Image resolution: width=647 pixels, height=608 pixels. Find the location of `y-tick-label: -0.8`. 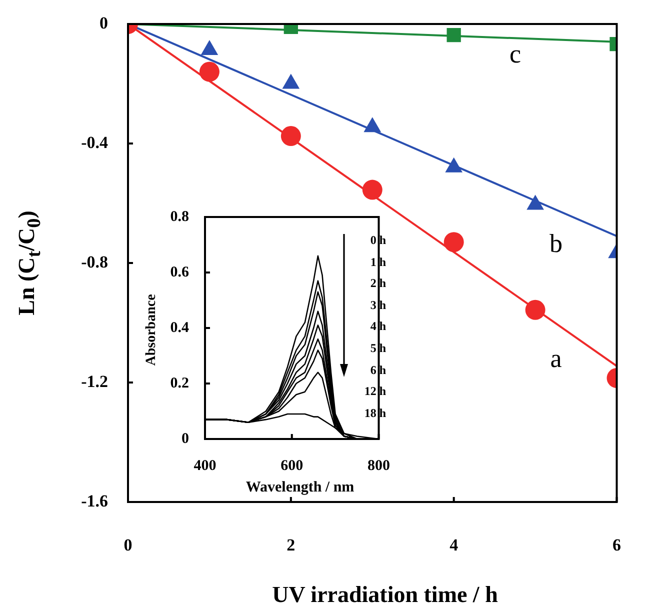

y-tick-label: -0.8 is located at coordinates (94, 262).